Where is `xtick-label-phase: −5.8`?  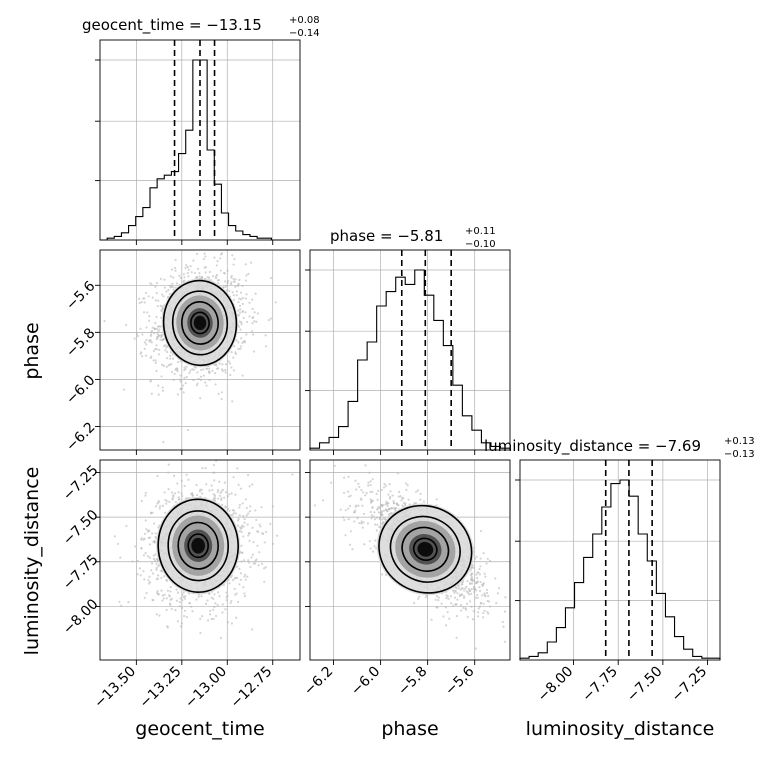
xtick-label-phase: −5.8 is located at coordinates (412, 681).